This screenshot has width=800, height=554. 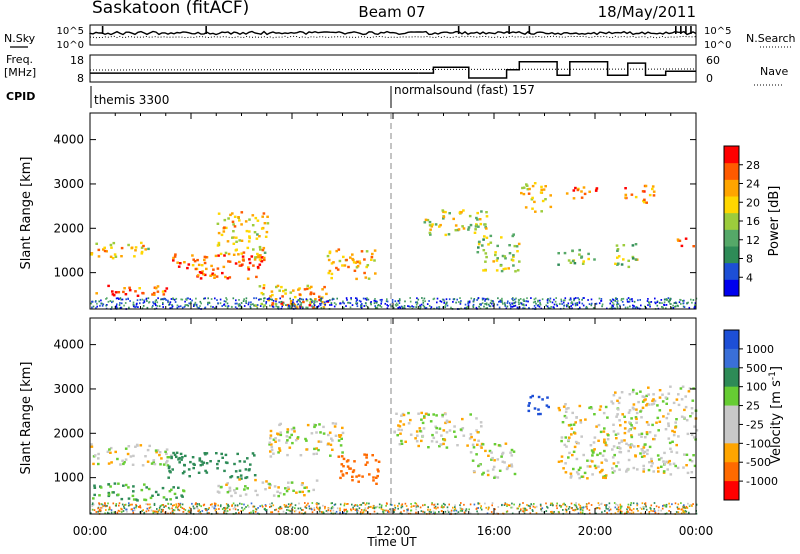 What do you see at coordinates (774, 221) in the screenshot?
I see `power-colorbar-label: Power [dB]` at bounding box center [774, 221].